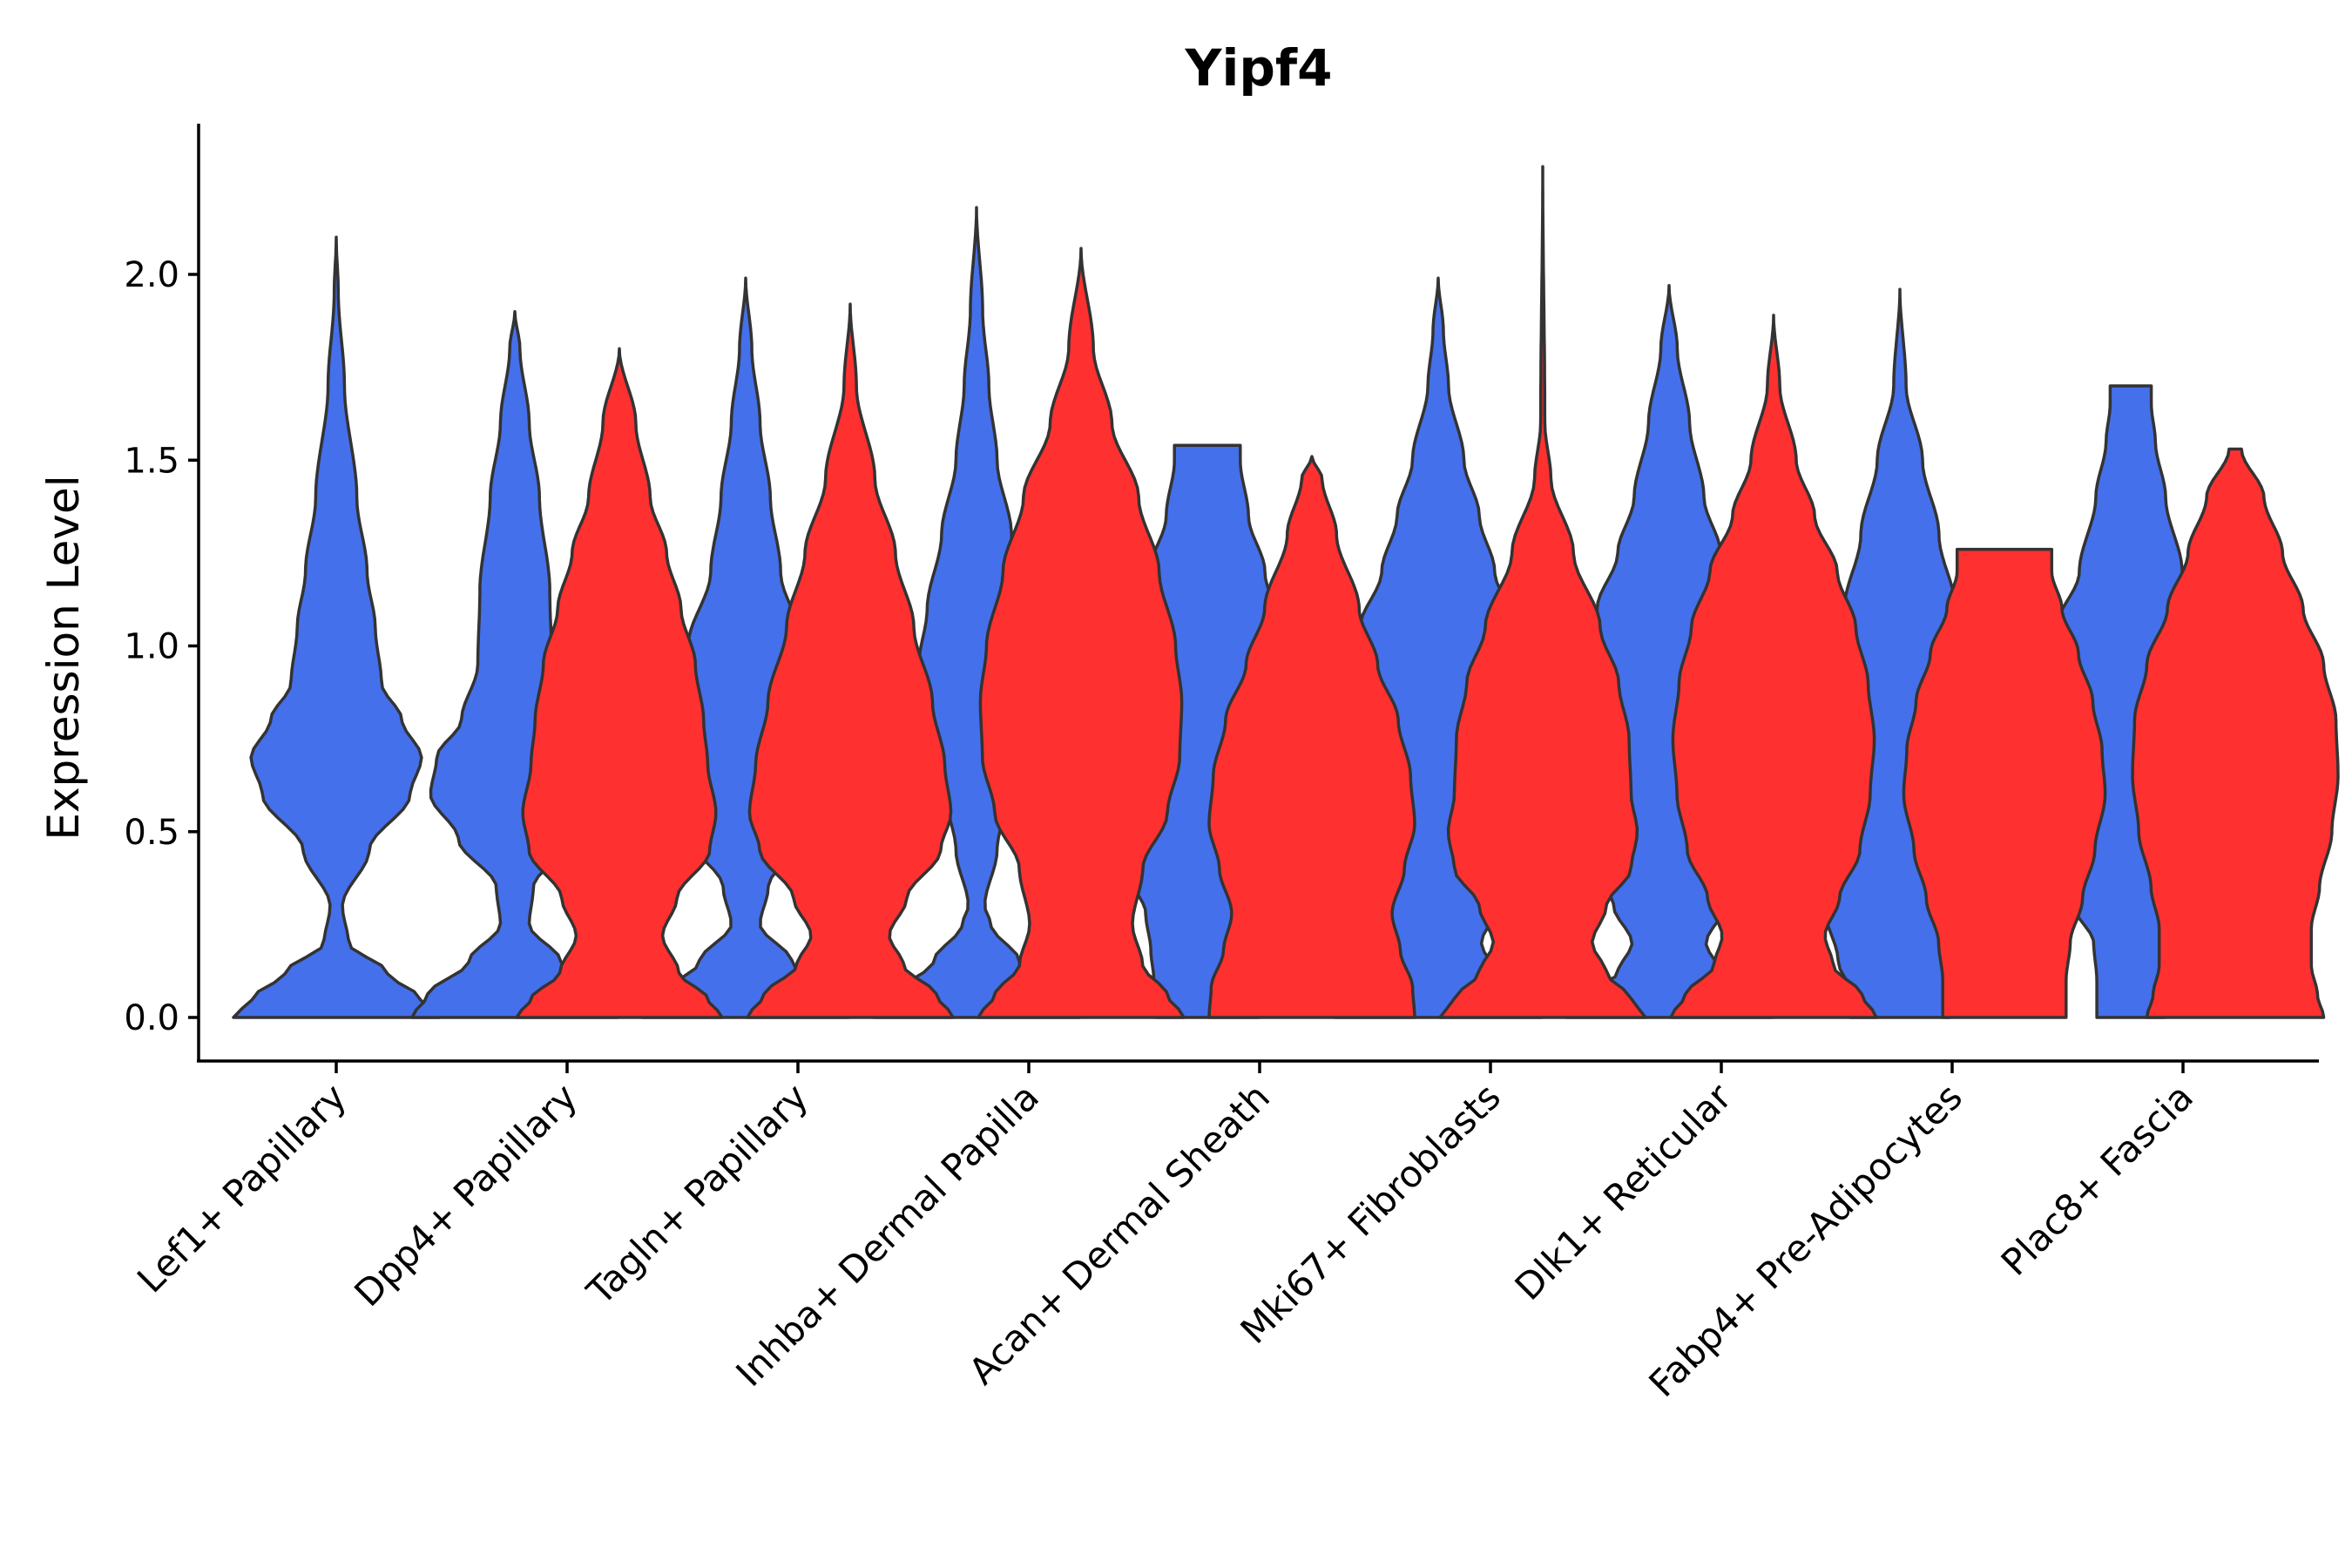  What do you see at coordinates (64, 657) in the screenshot?
I see `y-axis-label: Expression Level` at bounding box center [64, 657].